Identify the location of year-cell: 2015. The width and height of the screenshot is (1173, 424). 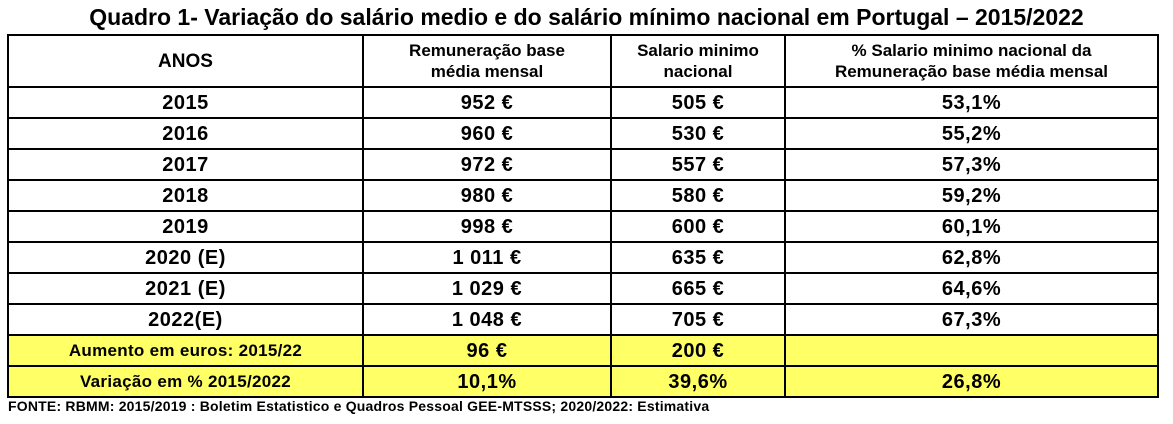
(185, 102).